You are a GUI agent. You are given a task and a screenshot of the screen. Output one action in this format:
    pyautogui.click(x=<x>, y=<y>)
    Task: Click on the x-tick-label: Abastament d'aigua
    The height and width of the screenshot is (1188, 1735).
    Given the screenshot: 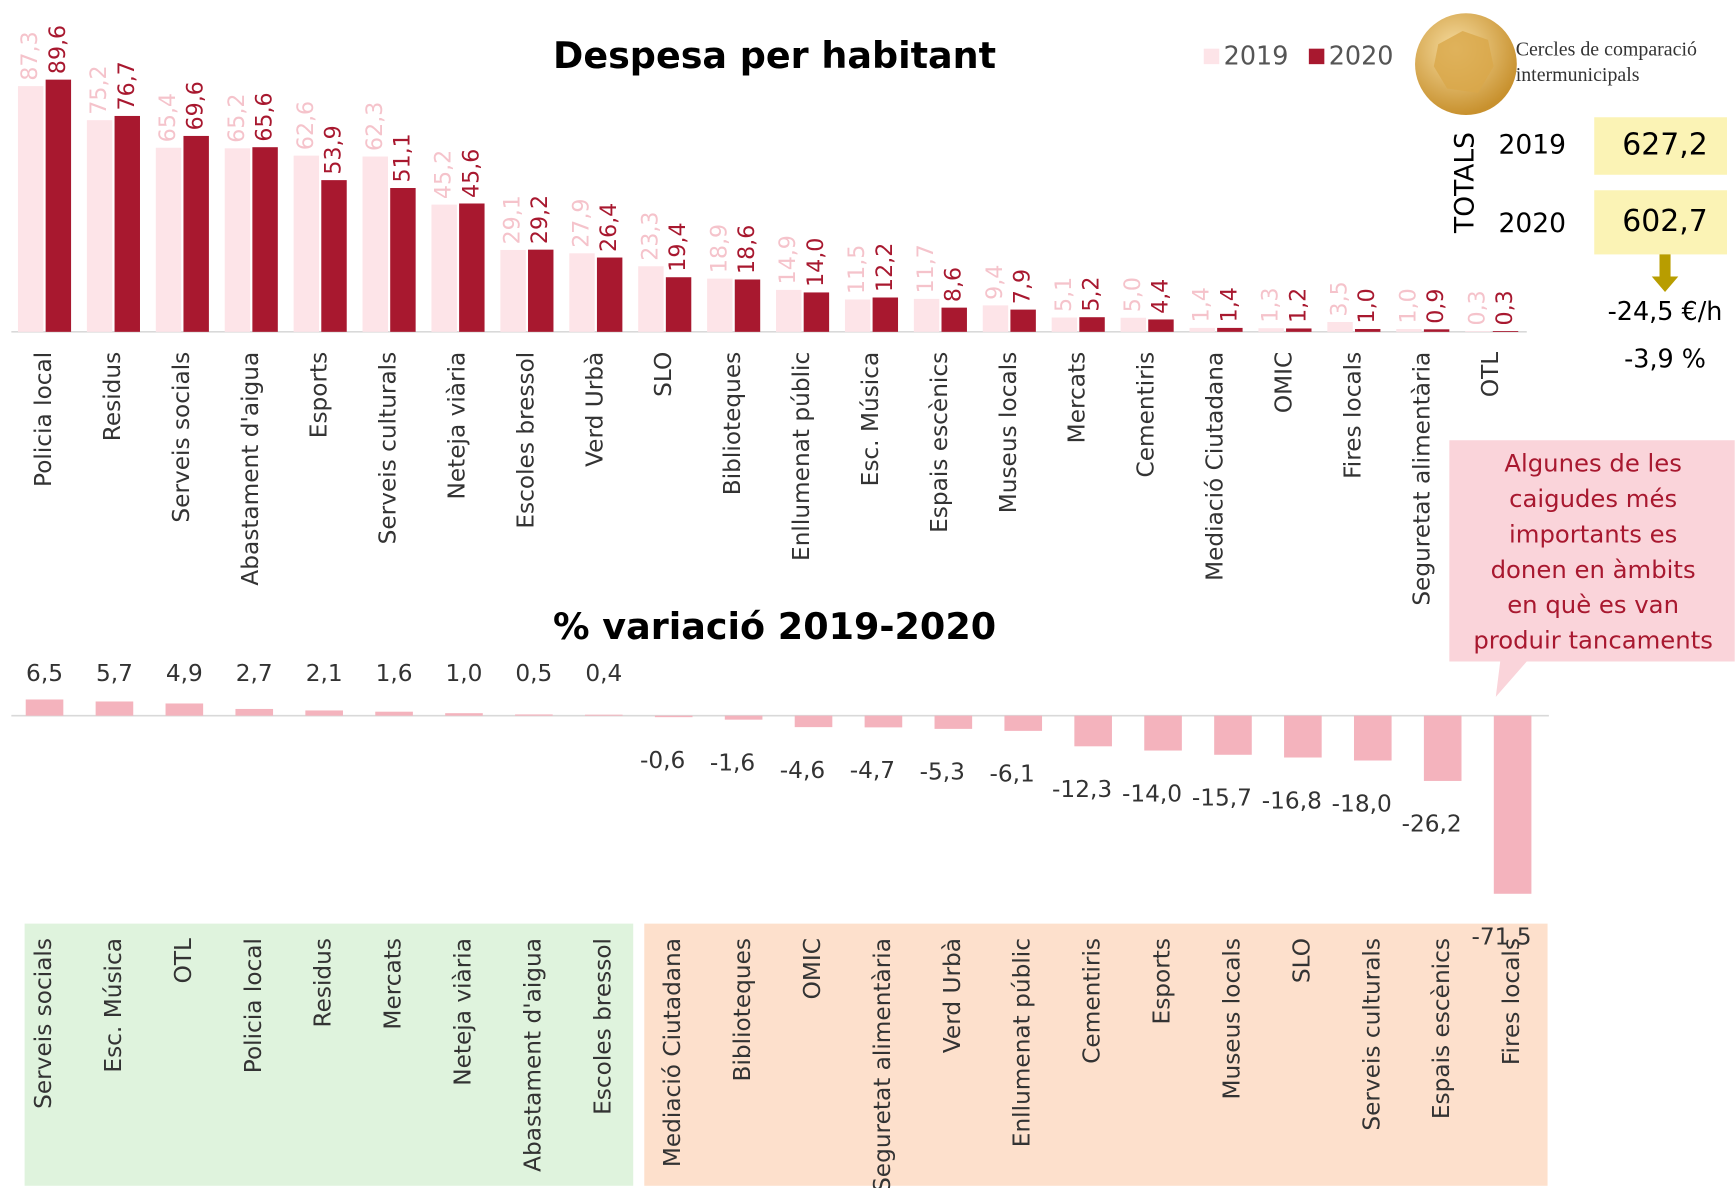 What is the action you would take?
    pyautogui.click(x=532, y=1055)
    